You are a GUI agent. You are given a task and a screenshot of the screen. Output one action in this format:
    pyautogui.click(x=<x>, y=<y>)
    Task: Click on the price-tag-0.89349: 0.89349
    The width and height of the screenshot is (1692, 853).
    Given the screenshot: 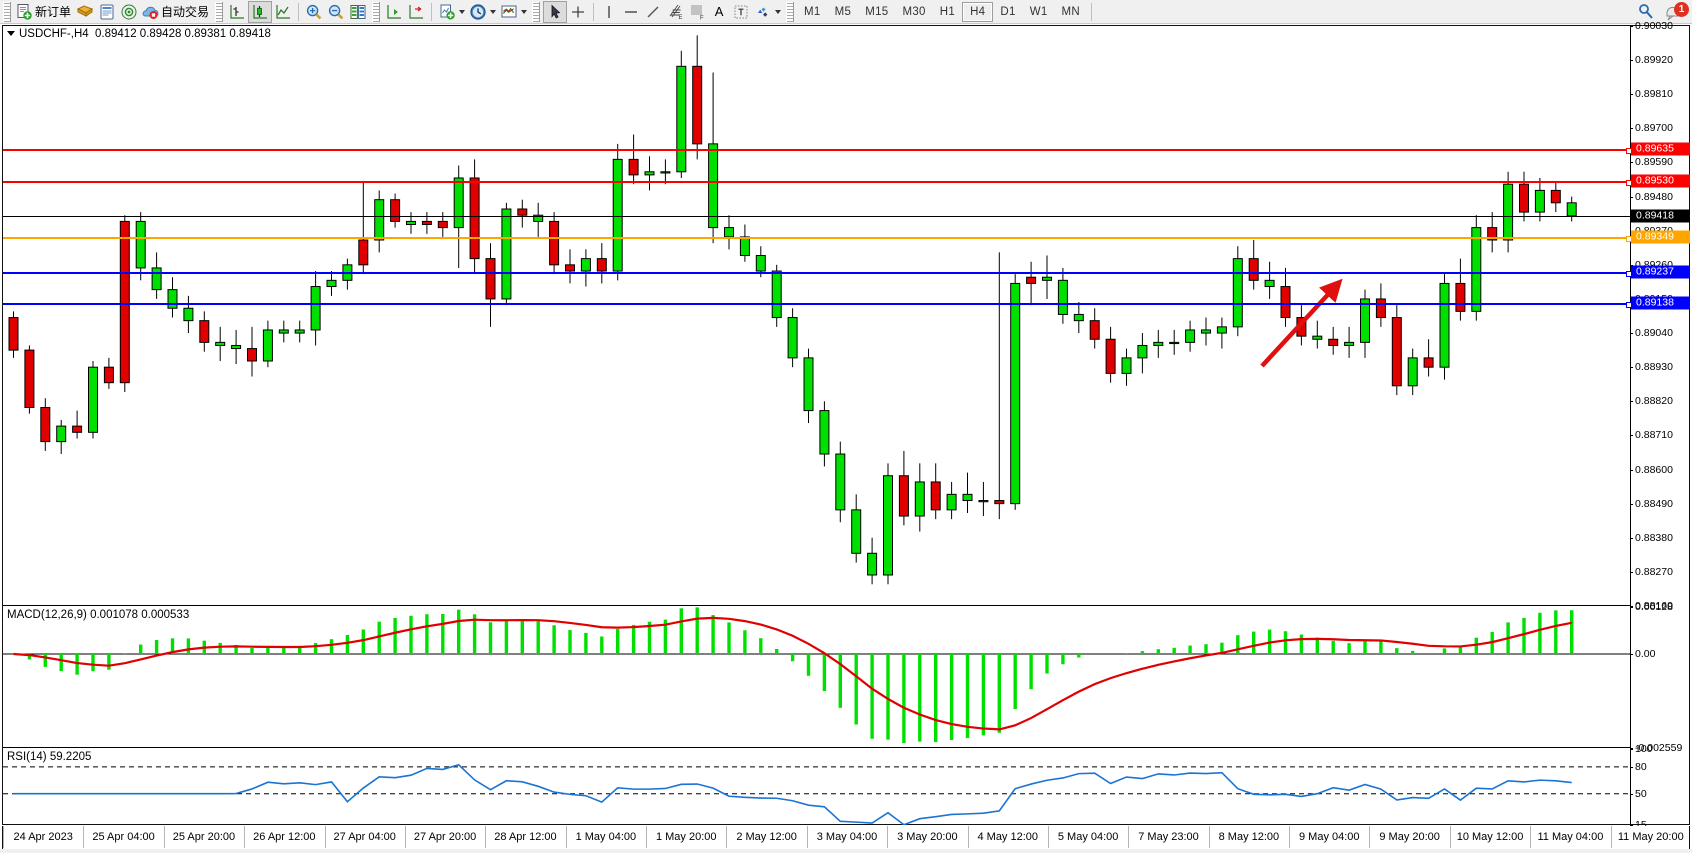 What is the action you would take?
    pyautogui.click(x=1660, y=237)
    